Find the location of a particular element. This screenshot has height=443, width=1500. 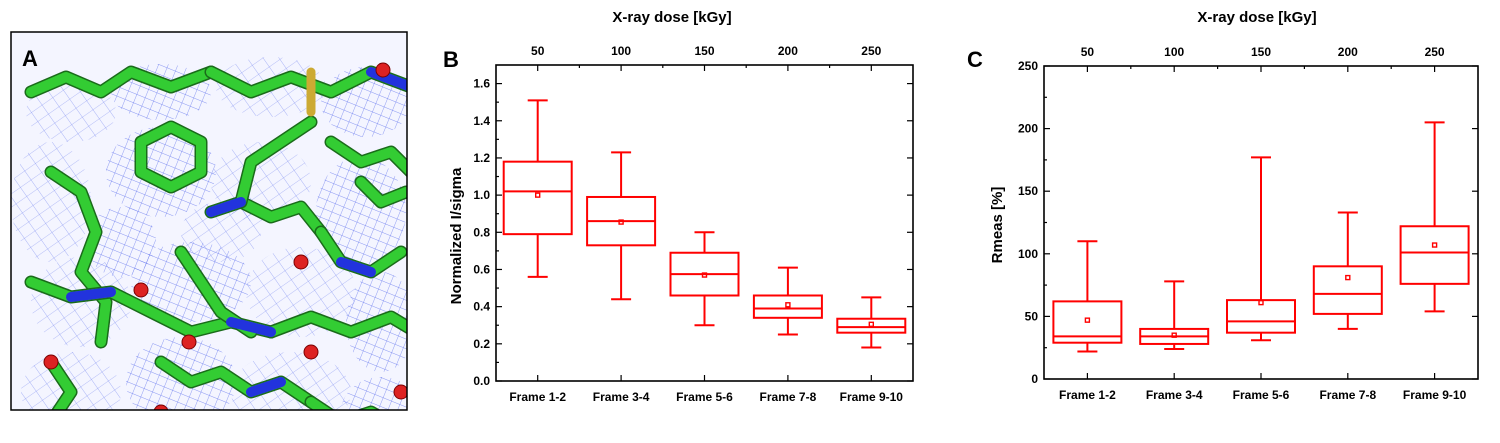

y-tick-label: 0.4 is located at coordinates (481, 307).